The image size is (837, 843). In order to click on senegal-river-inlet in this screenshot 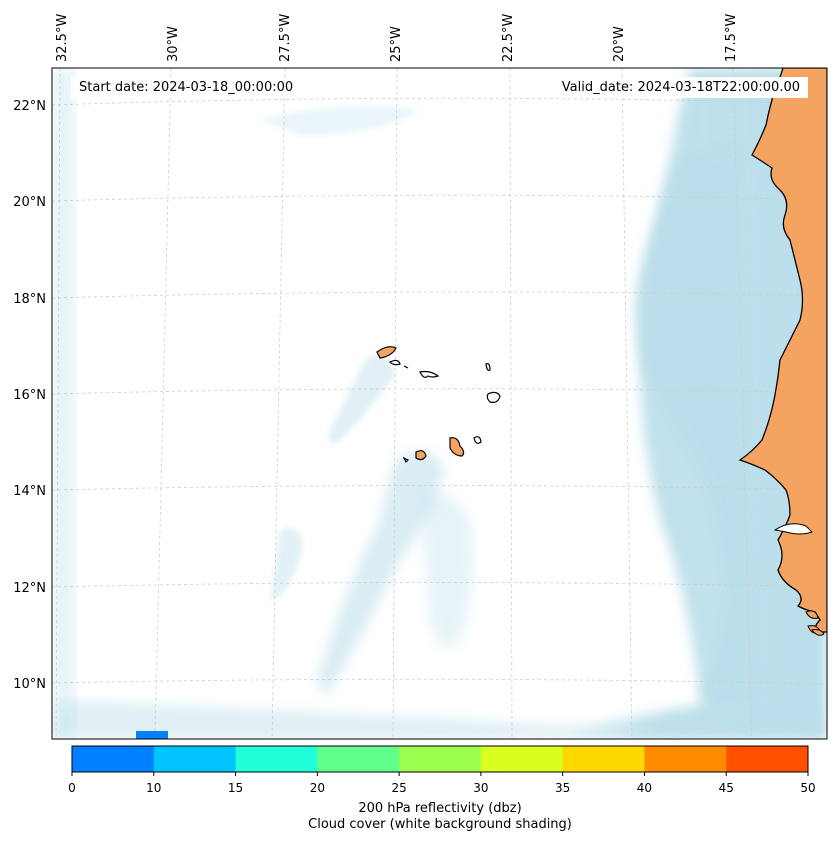, I will do `click(793, 529)`.